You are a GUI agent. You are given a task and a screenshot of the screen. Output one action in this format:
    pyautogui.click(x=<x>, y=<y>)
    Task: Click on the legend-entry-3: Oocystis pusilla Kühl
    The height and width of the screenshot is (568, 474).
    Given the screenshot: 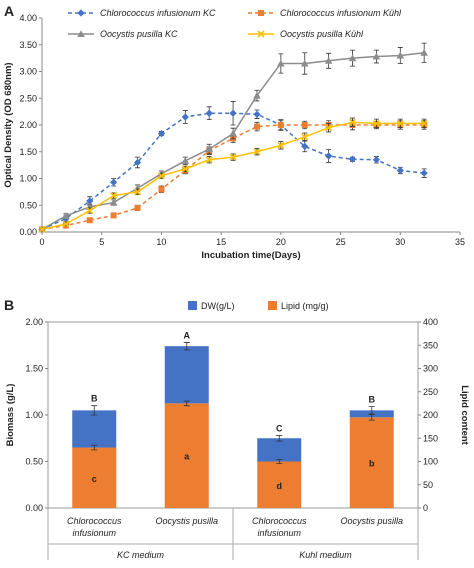 What is the action you would take?
    pyautogui.click(x=306, y=34)
    